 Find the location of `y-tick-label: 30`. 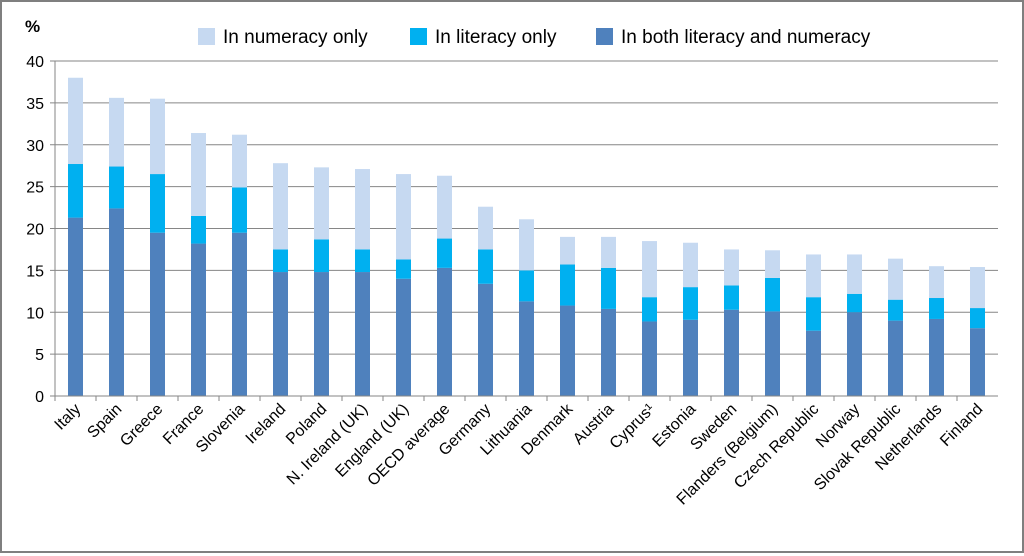

y-tick-label: 30 is located at coordinates (35, 146).